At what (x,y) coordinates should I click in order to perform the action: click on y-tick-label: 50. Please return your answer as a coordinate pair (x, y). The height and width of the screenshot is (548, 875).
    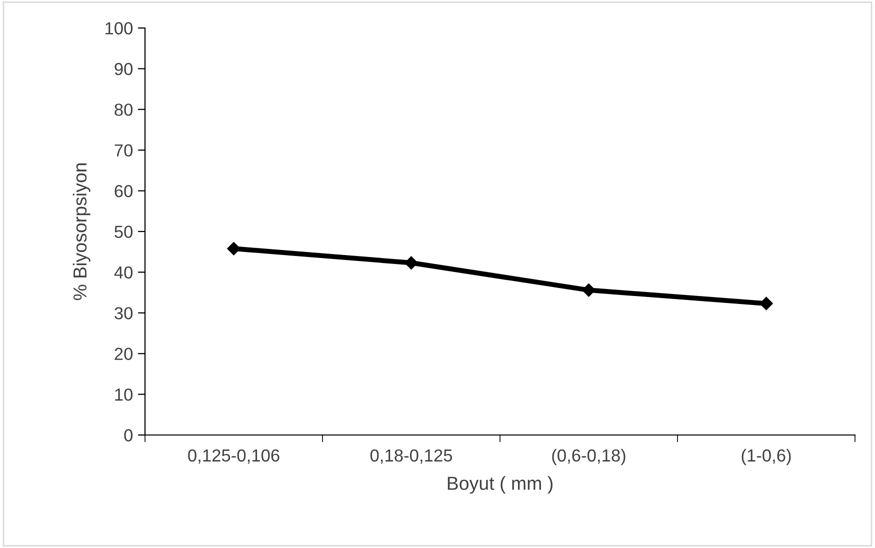
    Looking at the image, I should click on (123, 232).